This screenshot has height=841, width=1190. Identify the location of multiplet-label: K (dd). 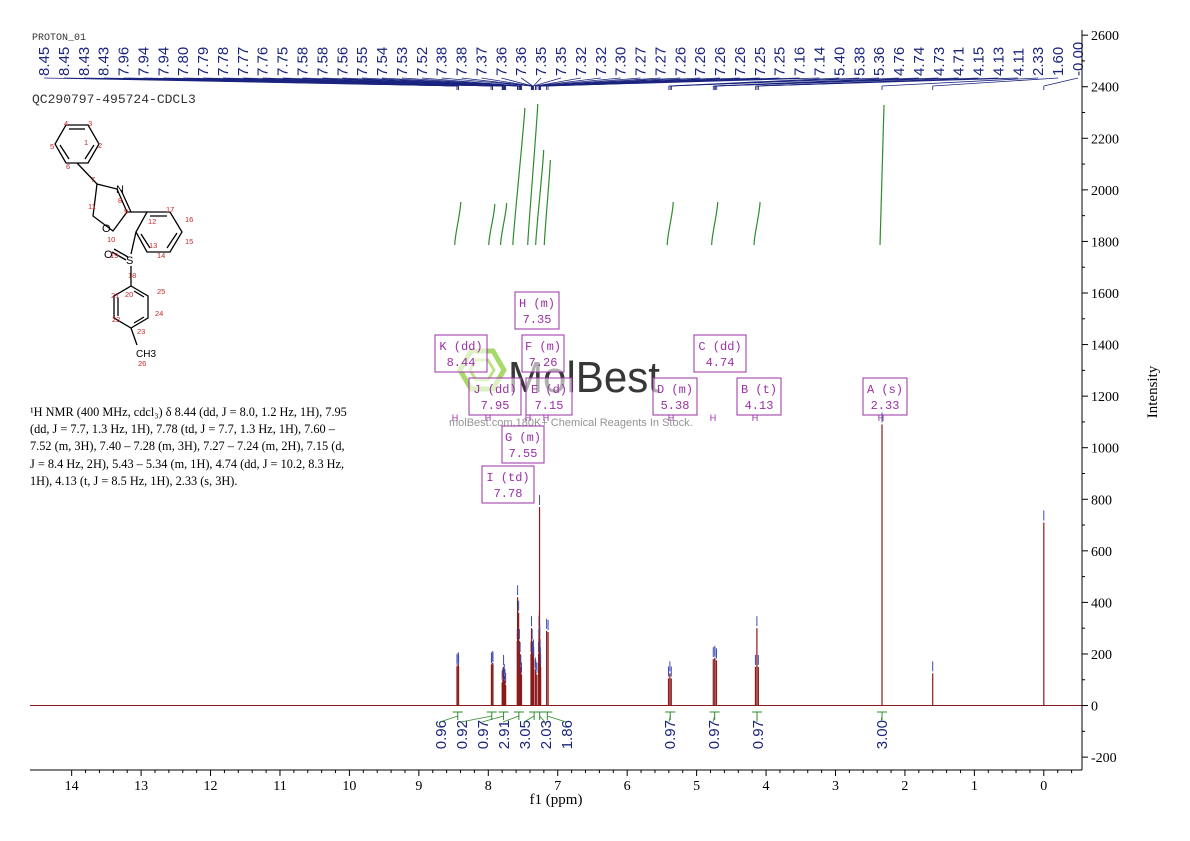
(460, 347).